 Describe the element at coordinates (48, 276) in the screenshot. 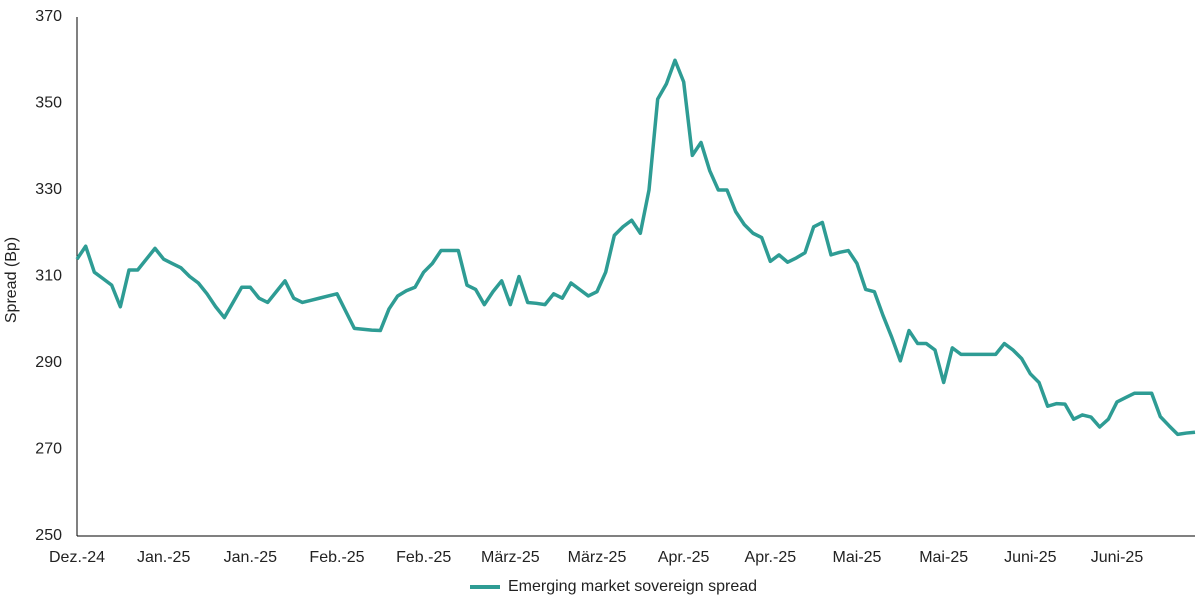

I see `y-tick-label: 310` at that location.